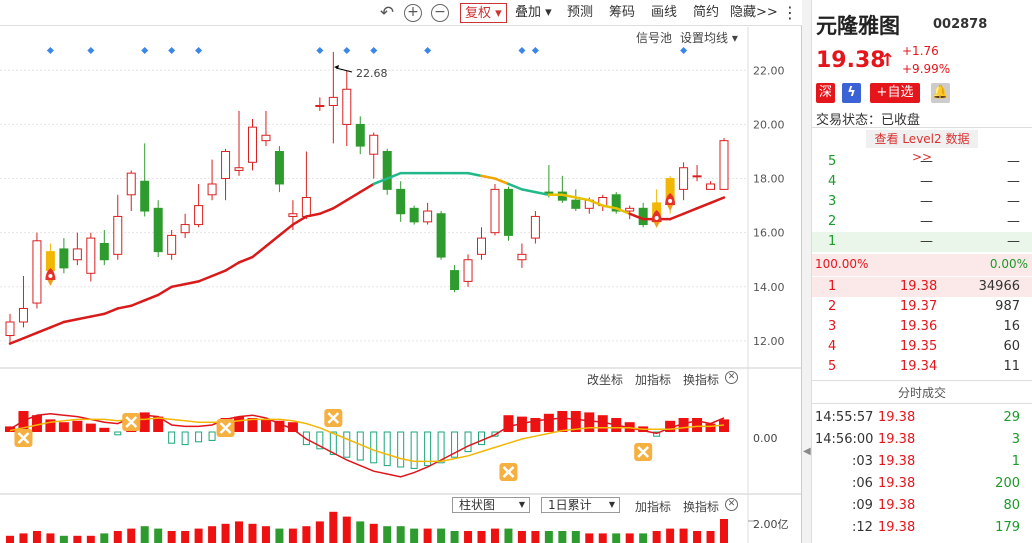 This screenshot has width=1032, height=543. I want to click on draw-line-button: 画线, so click(664, 12).